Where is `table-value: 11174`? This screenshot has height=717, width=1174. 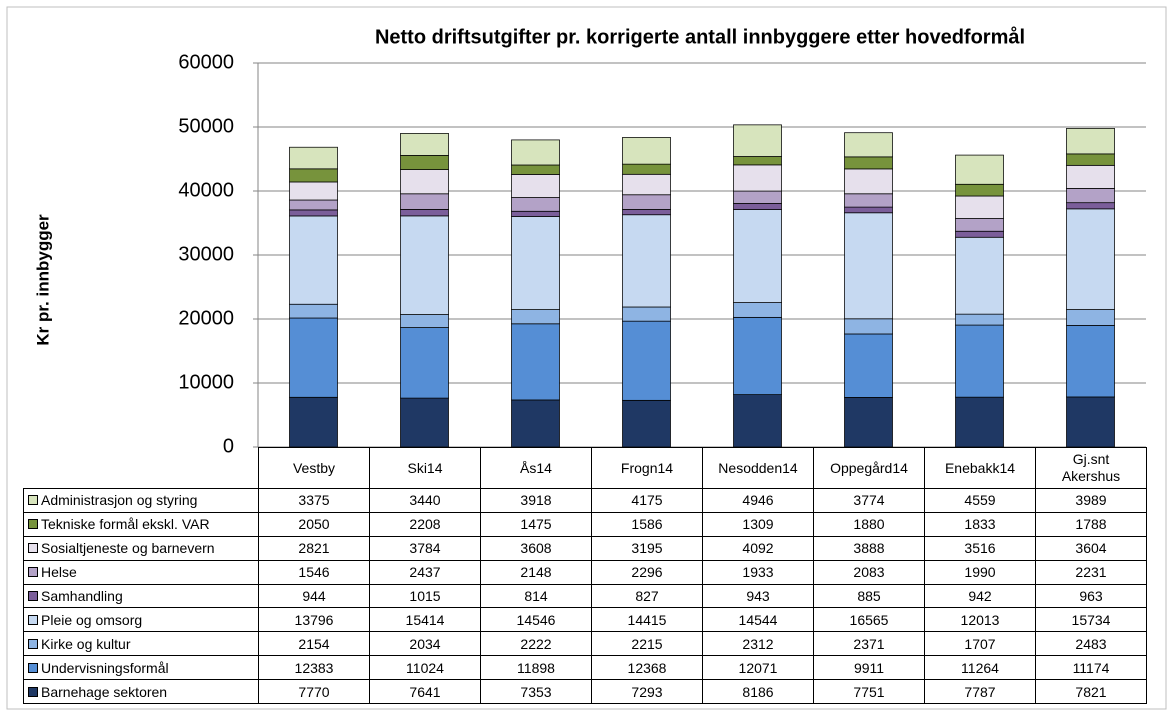
table-value: 11174 is located at coordinates (1091, 668).